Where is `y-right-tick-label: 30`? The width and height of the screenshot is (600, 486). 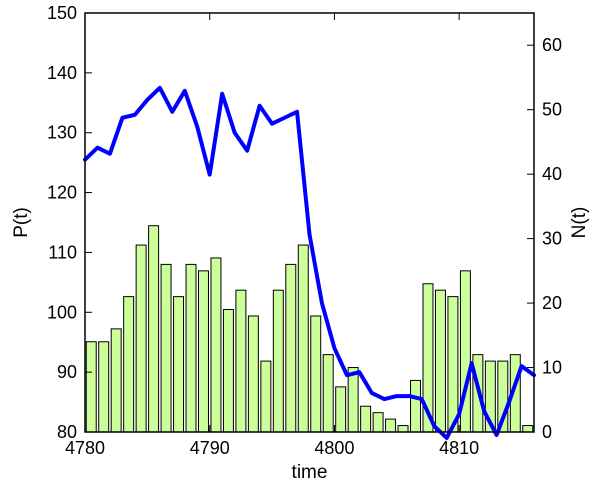 y-right-tick-label: 30 is located at coordinates (552, 239).